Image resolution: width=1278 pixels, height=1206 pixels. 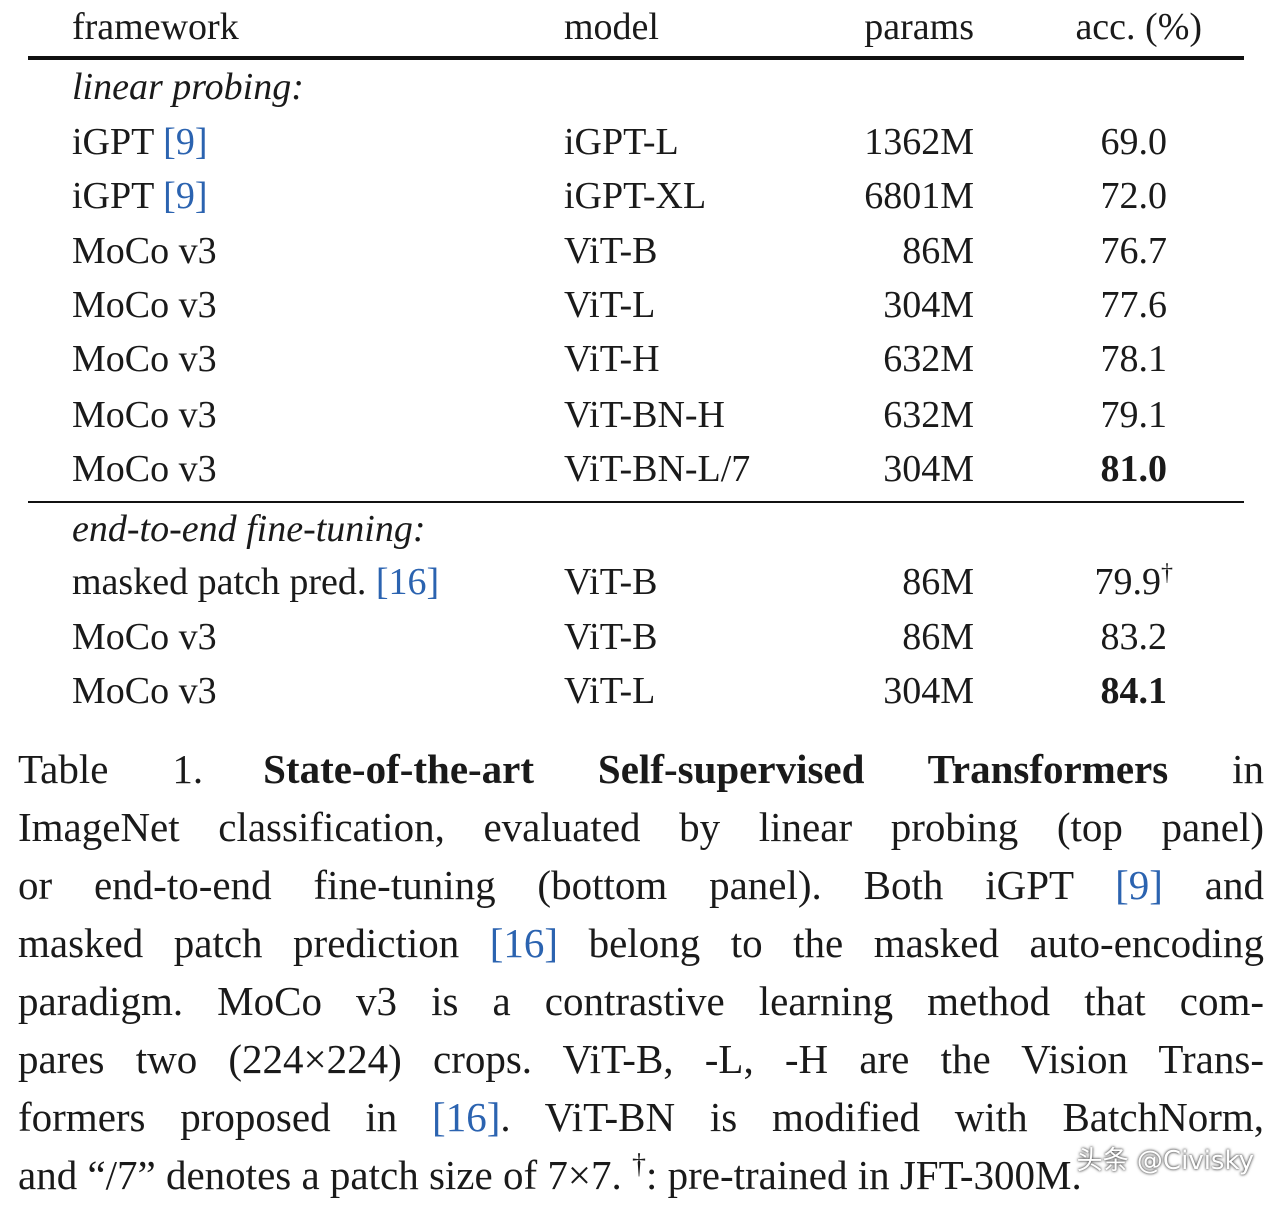 I want to click on section-title-row: end-to-end fine-tuning:, so click(x=639, y=529).